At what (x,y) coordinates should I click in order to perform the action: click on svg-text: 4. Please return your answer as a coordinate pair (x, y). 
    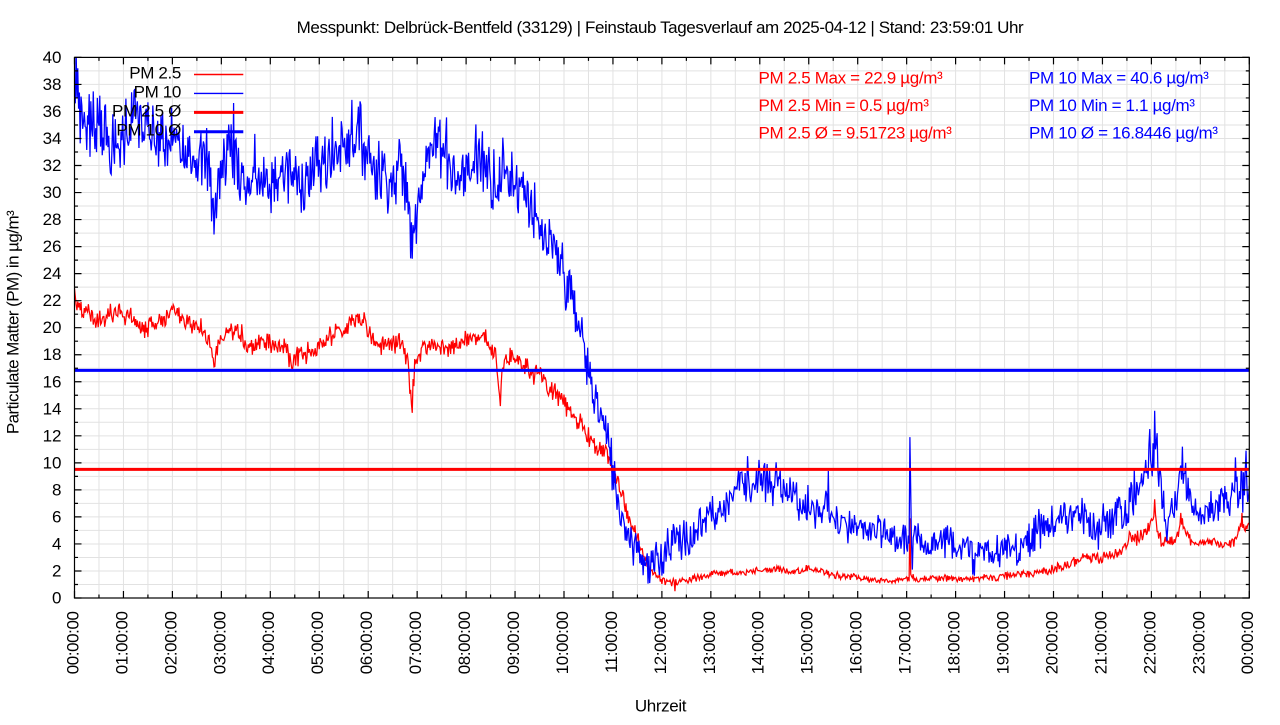
    Looking at the image, I should click on (56, 543).